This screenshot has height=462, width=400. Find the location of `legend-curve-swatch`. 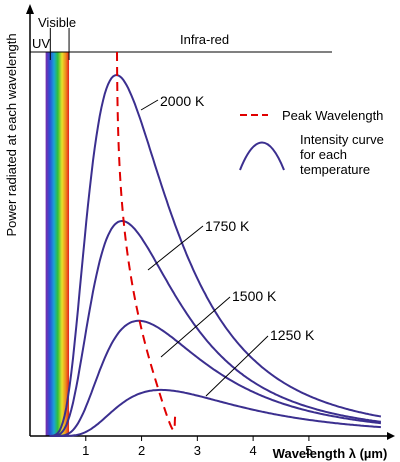

legend-curve-swatch is located at coordinates (262, 156).